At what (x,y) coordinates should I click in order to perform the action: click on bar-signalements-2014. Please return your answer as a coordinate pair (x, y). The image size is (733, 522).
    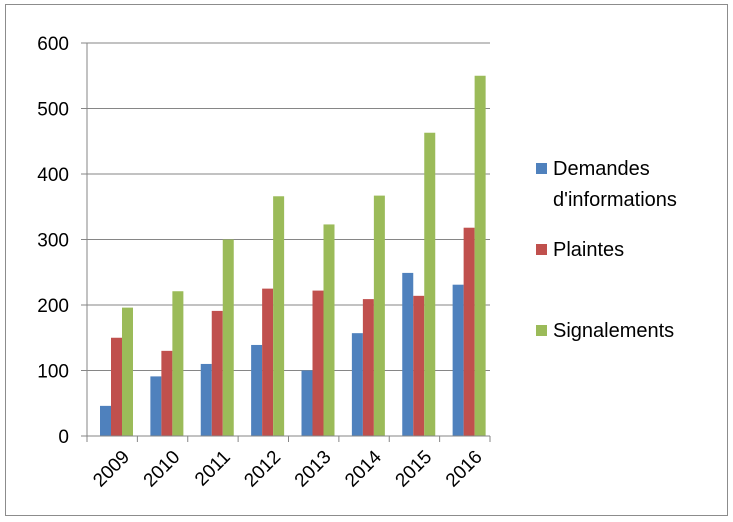
    Looking at the image, I should click on (379, 315).